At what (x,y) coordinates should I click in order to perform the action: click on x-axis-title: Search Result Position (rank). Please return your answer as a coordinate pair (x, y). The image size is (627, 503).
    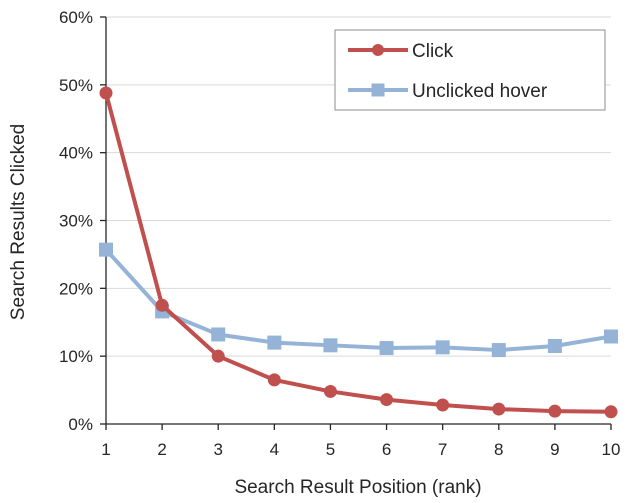
    Looking at the image, I should click on (357, 487).